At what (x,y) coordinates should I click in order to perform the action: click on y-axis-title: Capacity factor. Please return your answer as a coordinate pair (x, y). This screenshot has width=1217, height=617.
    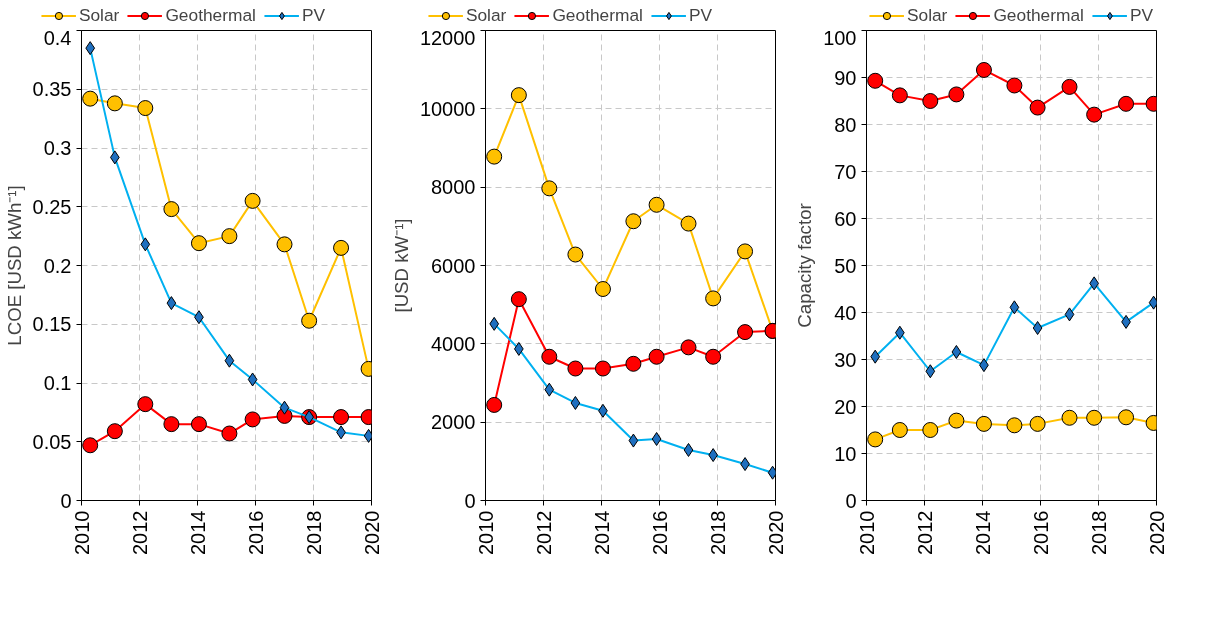
    Looking at the image, I should click on (805, 265).